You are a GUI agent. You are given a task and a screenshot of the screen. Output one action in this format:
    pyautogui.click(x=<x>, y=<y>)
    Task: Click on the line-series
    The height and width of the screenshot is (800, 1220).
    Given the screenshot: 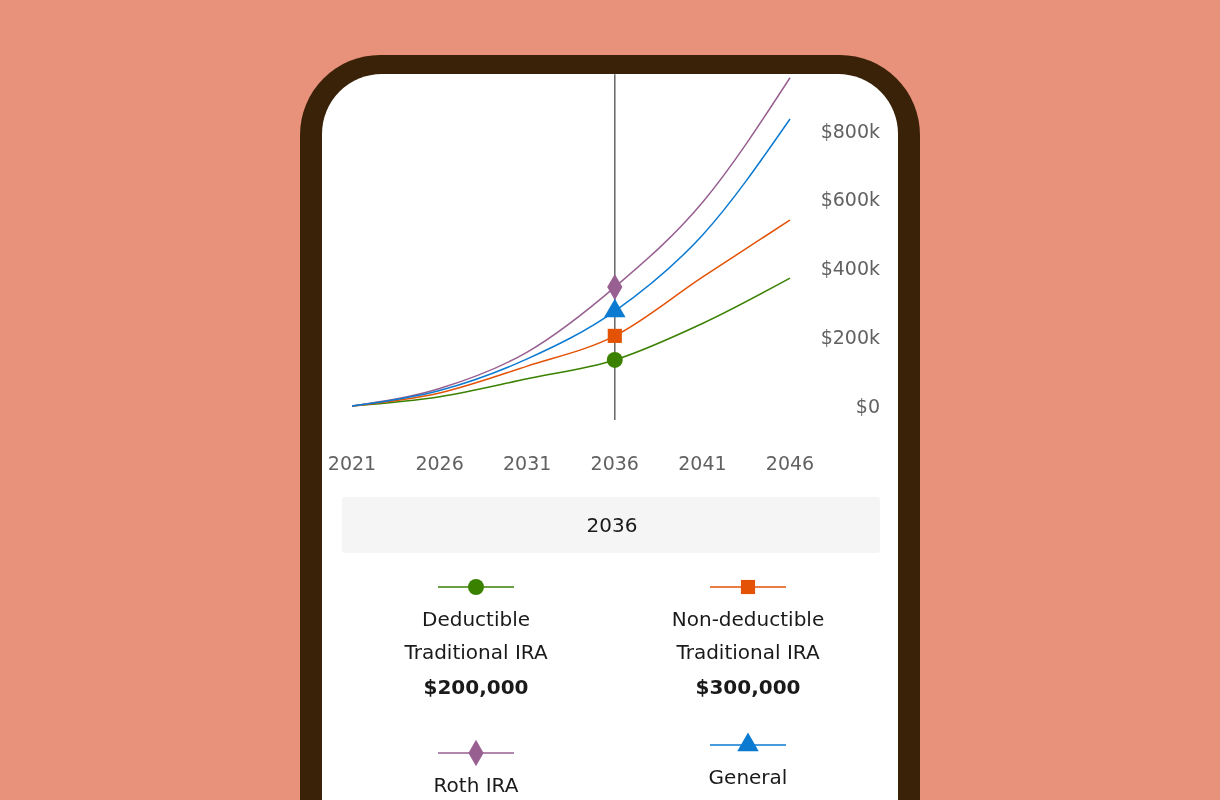 What is the action you would take?
    pyautogui.click(x=571, y=342)
    